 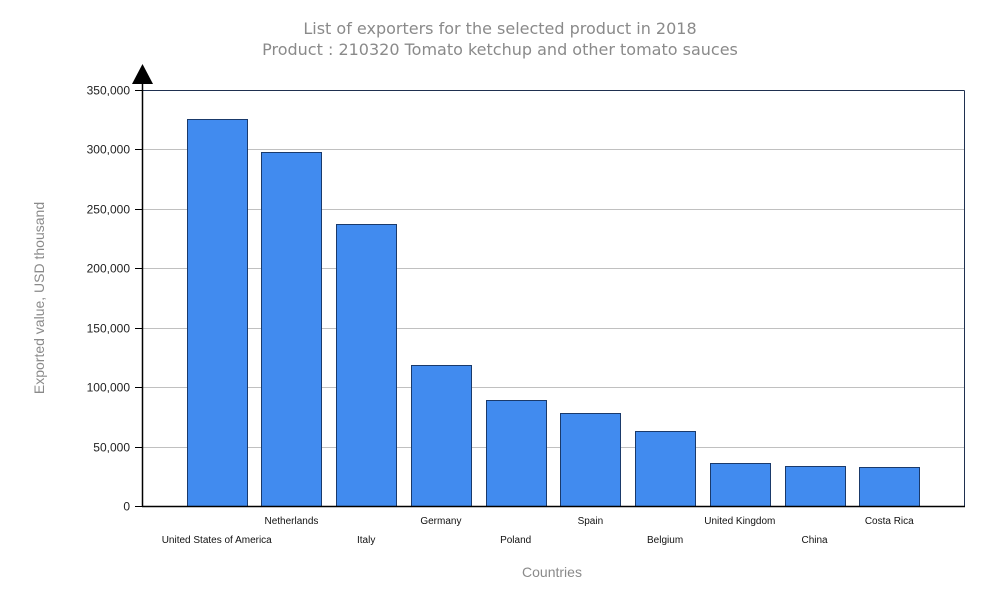 What do you see at coordinates (814, 540) in the screenshot?
I see `x-tick-label: China` at bounding box center [814, 540].